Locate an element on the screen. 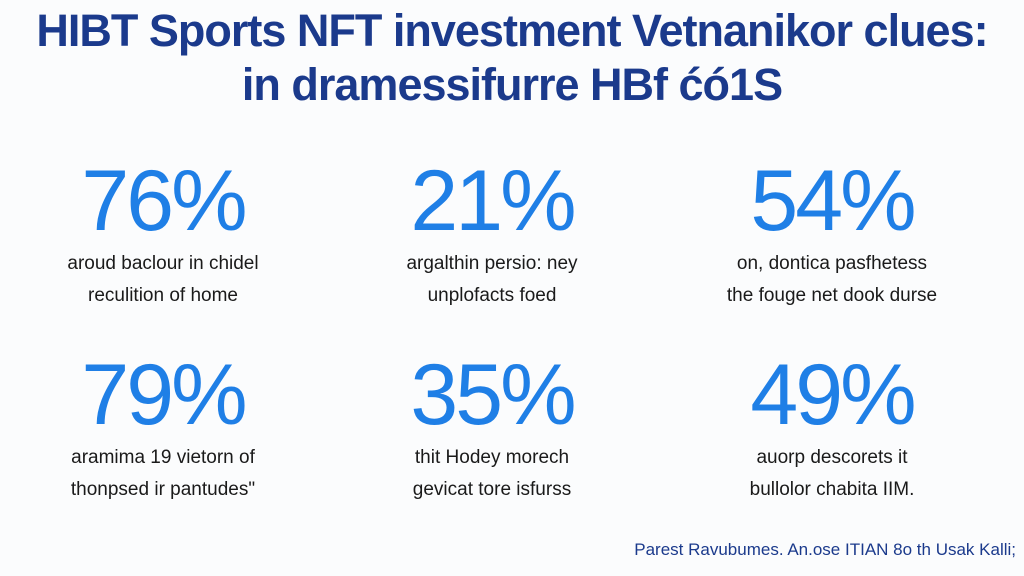  stat-description-line-2: gevicat tore isfurss is located at coordinates (492, 489).